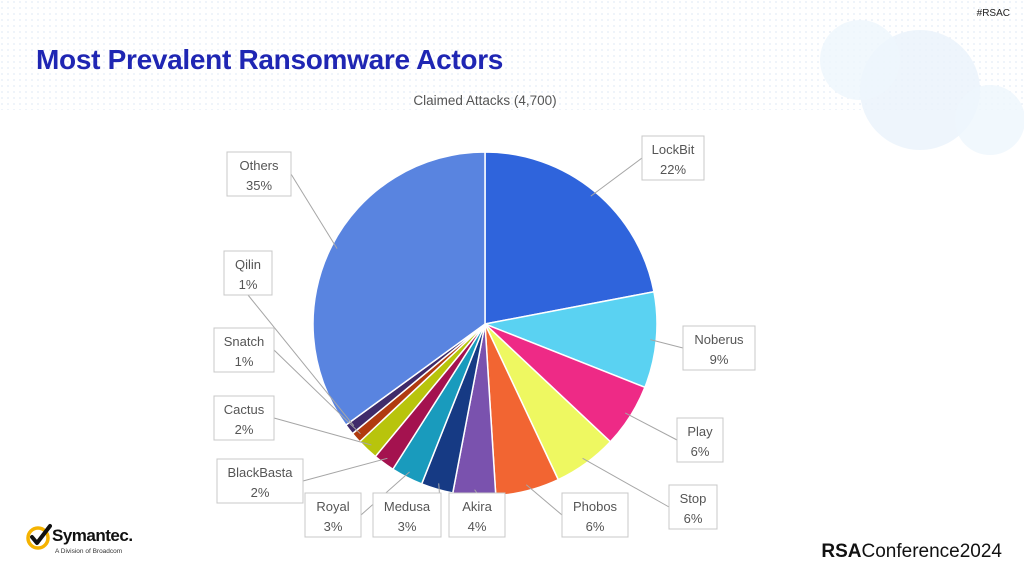  I want to click on slice-value-play: 6%, so click(700, 451).